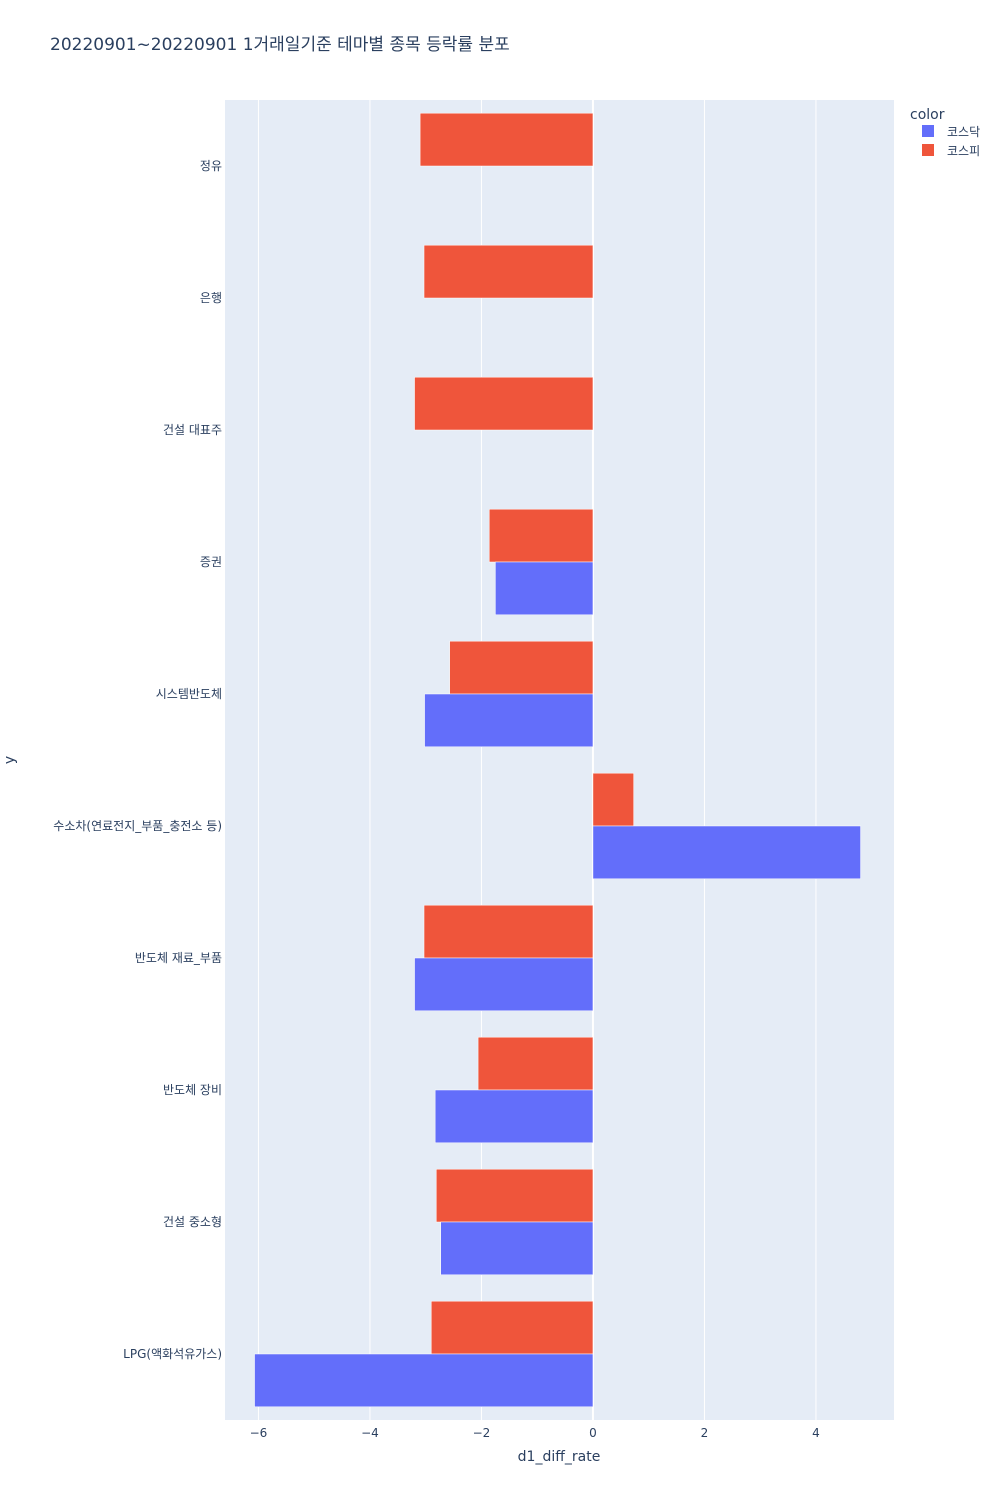 This screenshot has height=1500, width=1000. Describe the element at coordinates (816, 1433) in the screenshot. I see `x-tick-label: 4` at that location.